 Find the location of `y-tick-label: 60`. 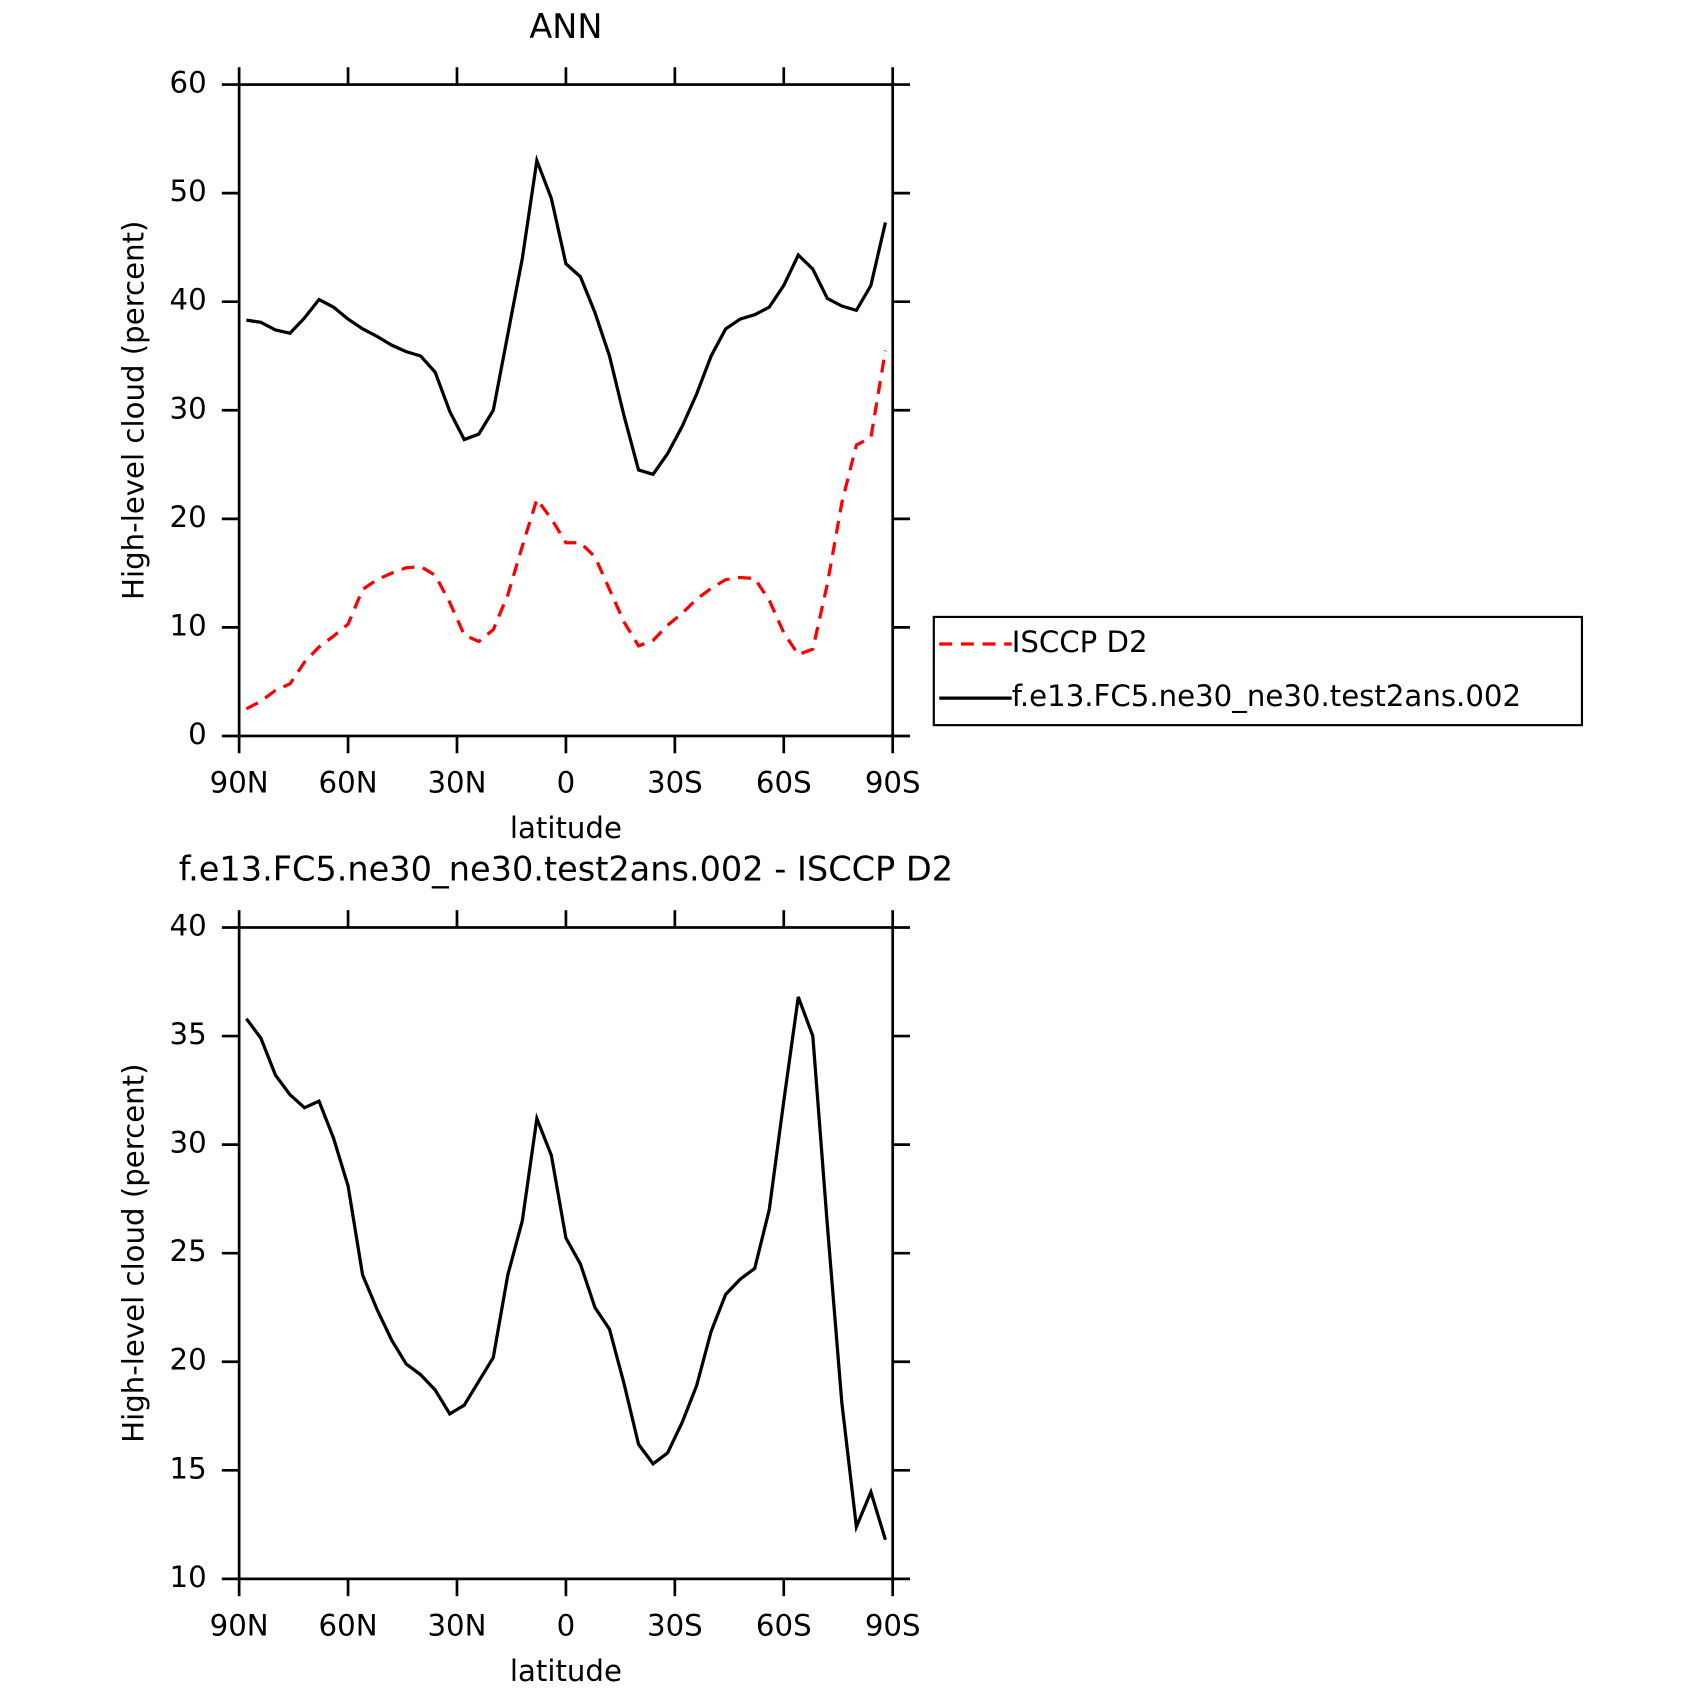

y-tick-label: 60 is located at coordinates (187, 83).